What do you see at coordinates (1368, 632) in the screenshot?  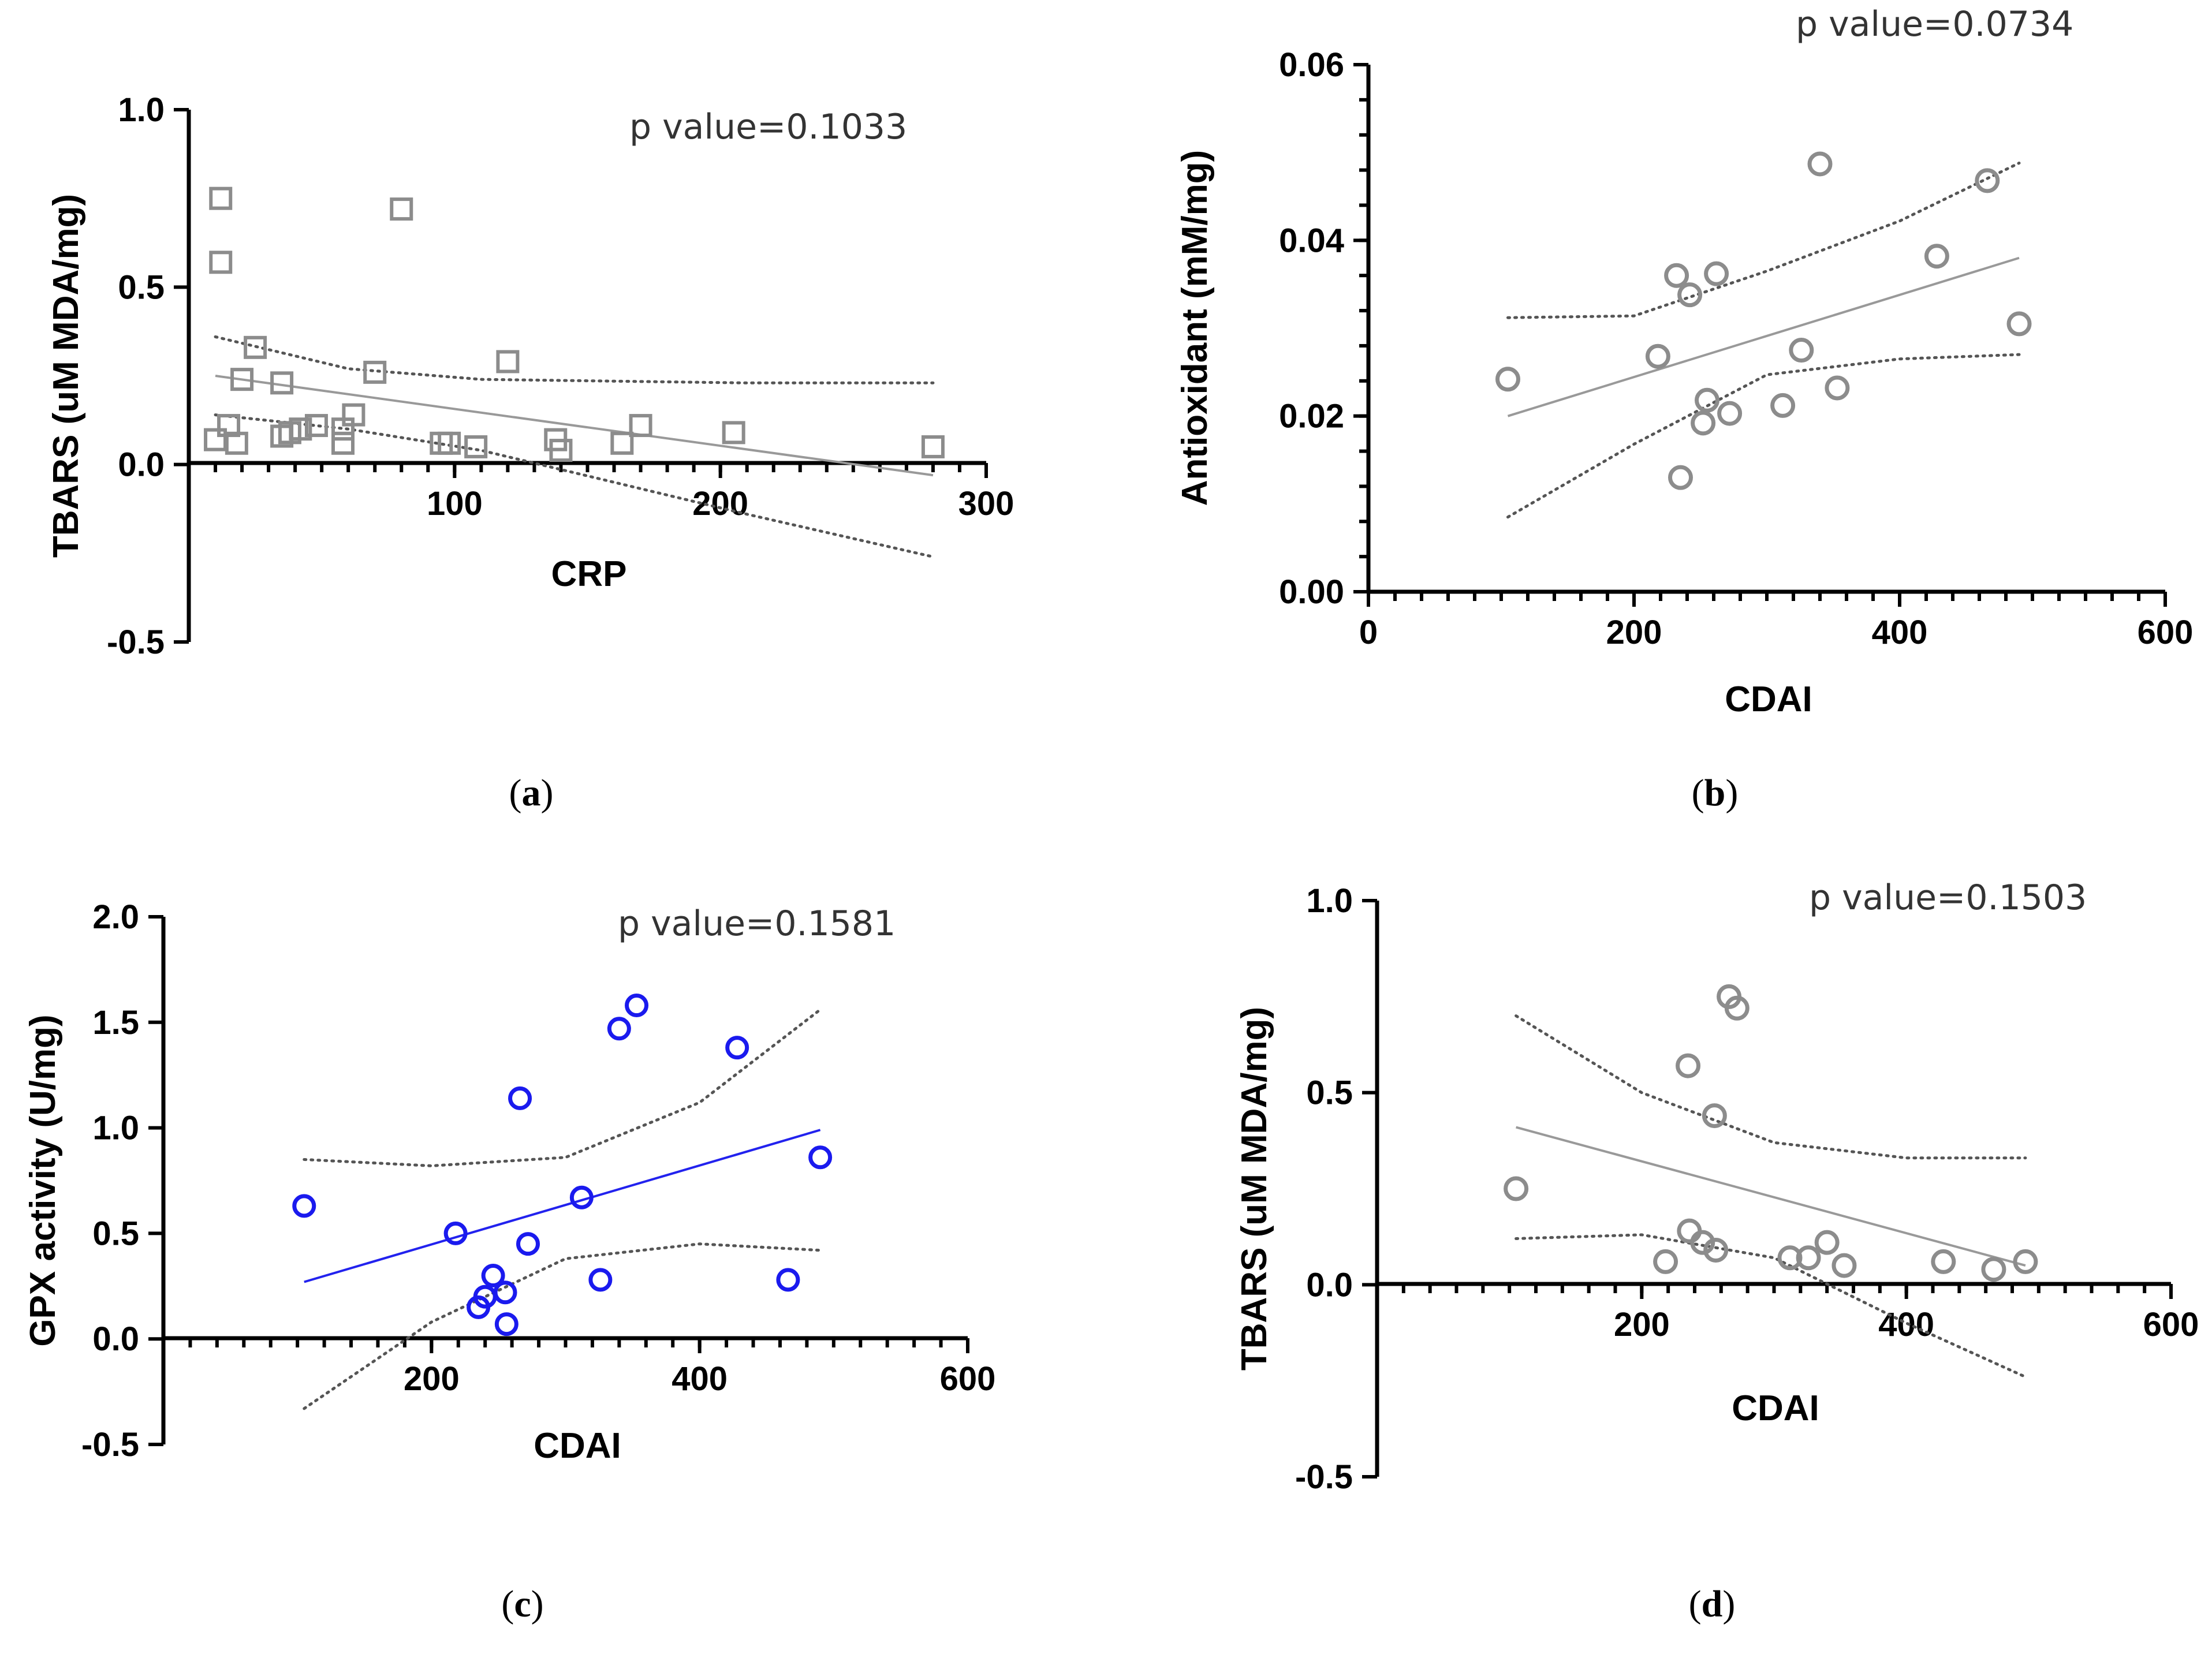 I see `x-tick-label: 0` at bounding box center [1368, 632].